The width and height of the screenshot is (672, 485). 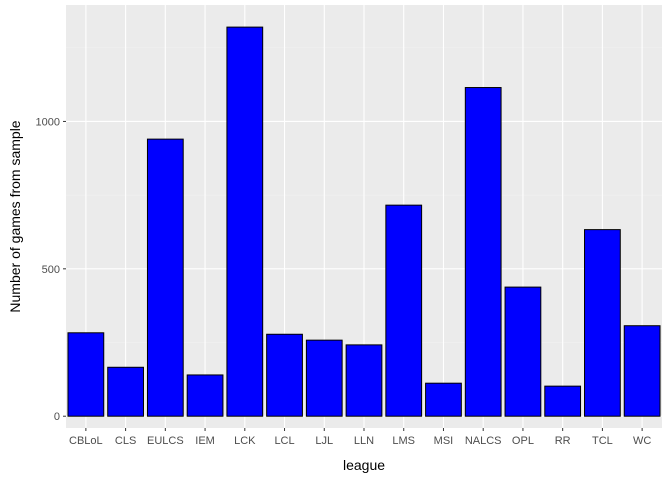 What do you see at coordinates (125, 441) in the screenshot?
I see `x-tick-label: CLS` at bounding box center [125, 441].